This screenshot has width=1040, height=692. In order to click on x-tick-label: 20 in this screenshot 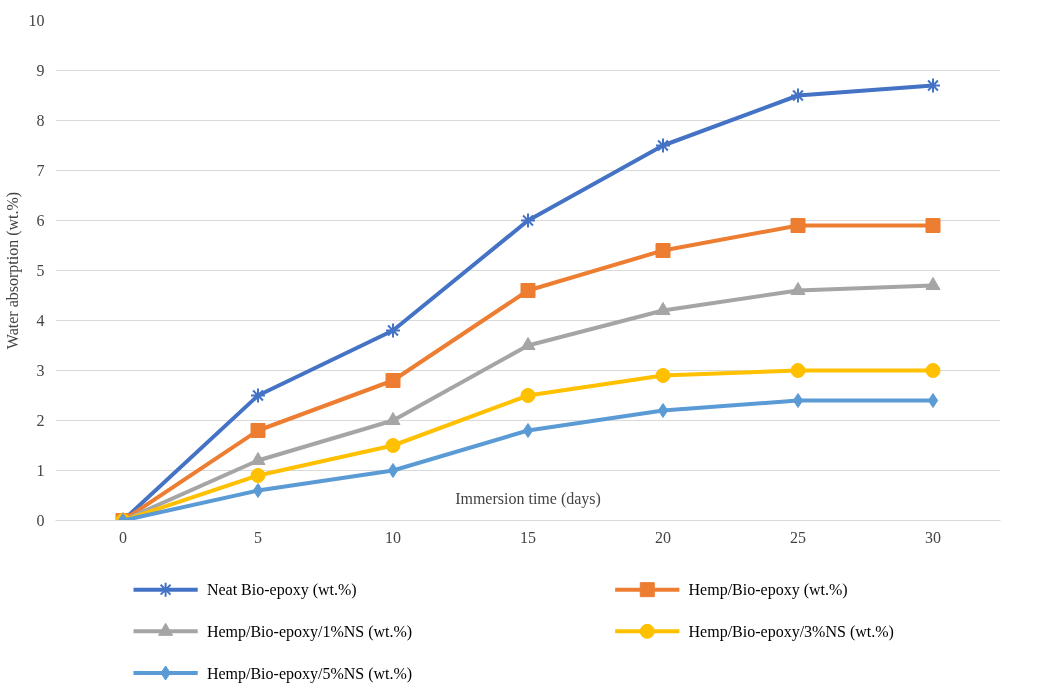, I will do `click(663, 537)`.